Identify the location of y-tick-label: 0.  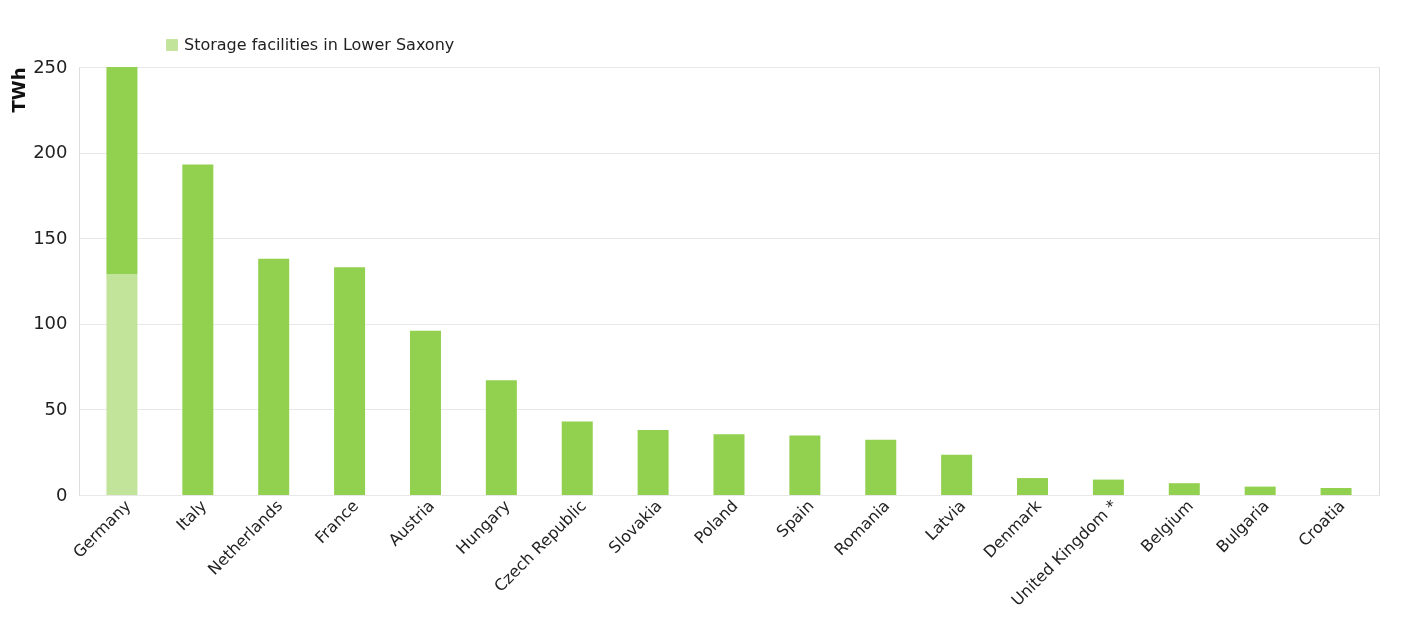
(62, 494).